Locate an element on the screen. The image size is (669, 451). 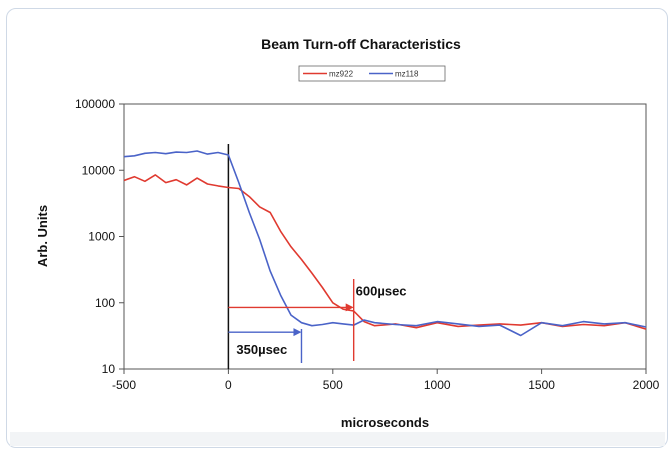
y-axis-label: Arb. Units is located at coordinates (42, 236).